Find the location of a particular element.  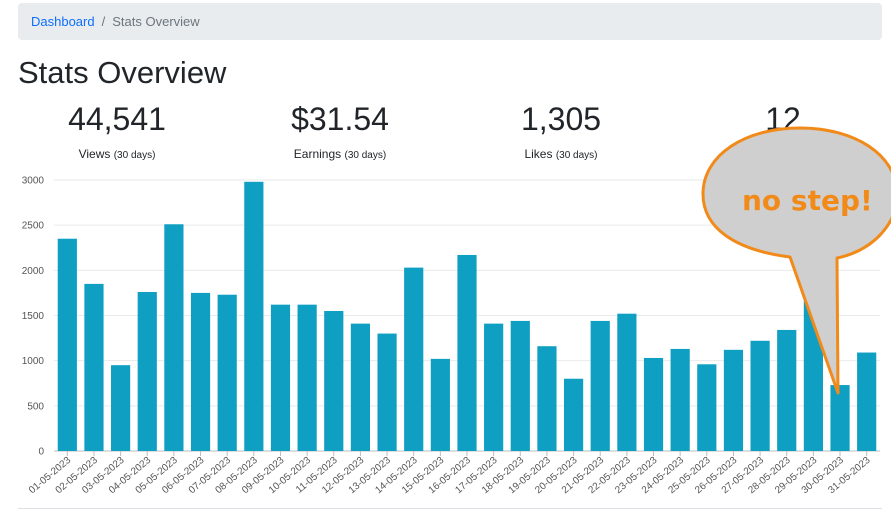

stat-views: 44,541 Views (30 days) is located at coordinates (117, 130).